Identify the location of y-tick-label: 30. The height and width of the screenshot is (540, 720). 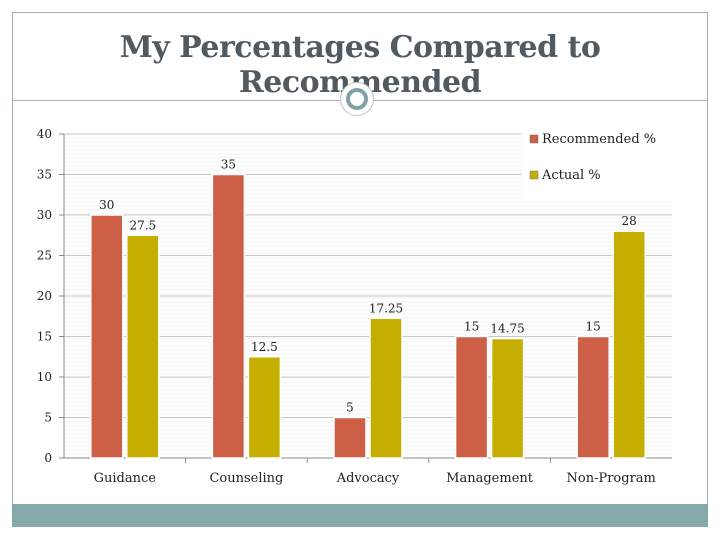
(44, 215).